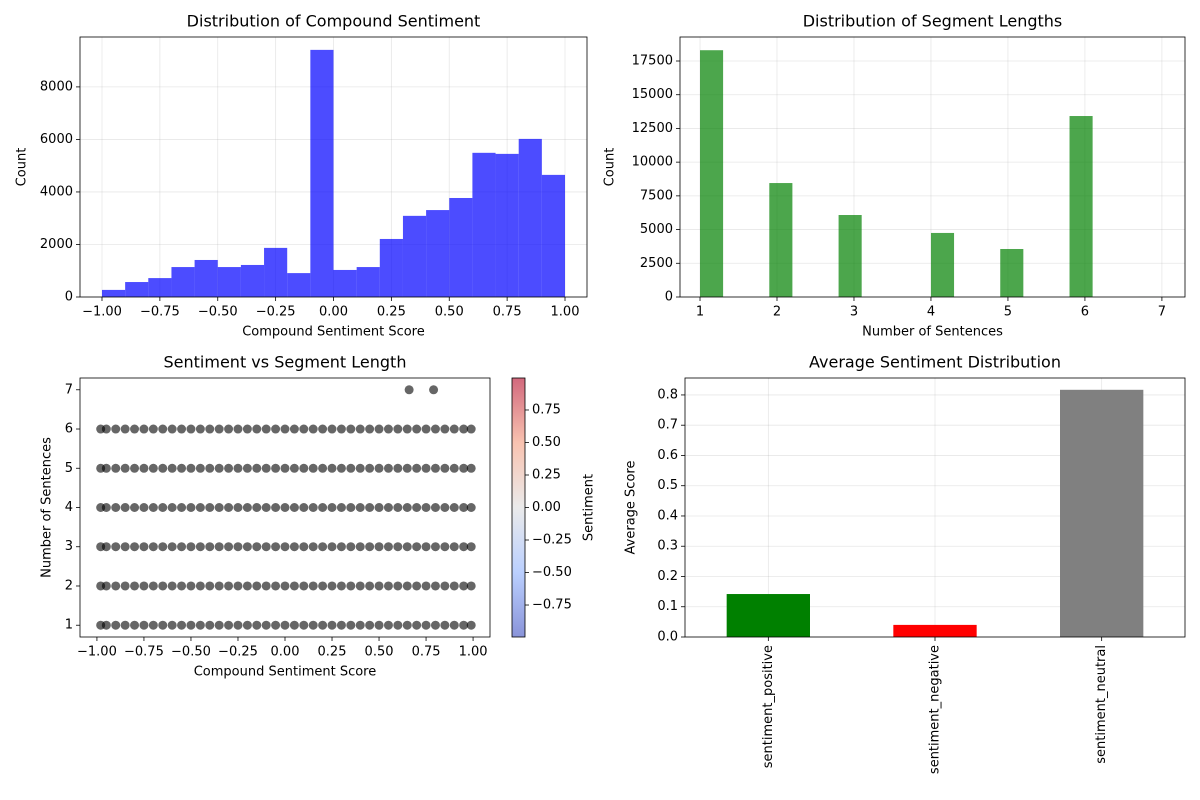 The image size is (1200, 800). What do you see at coordinates (777, 312) in the screenshot?
I see `x-tick-label: 2` at bounding box center [777, 312].